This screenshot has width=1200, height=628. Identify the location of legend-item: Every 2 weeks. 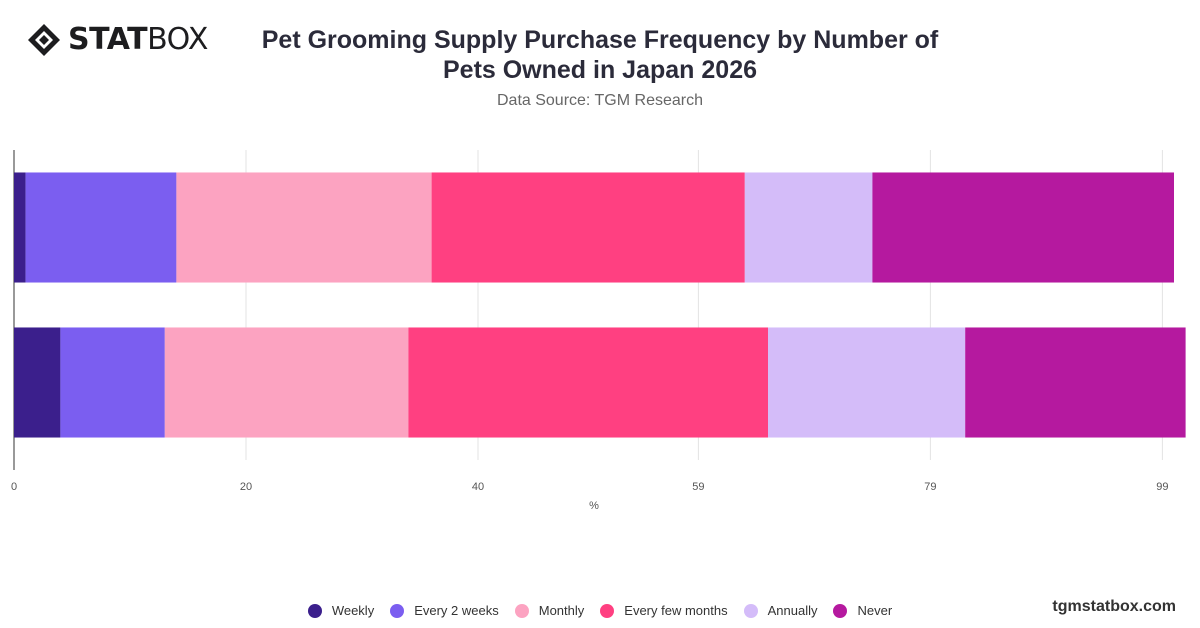
(444, 610).